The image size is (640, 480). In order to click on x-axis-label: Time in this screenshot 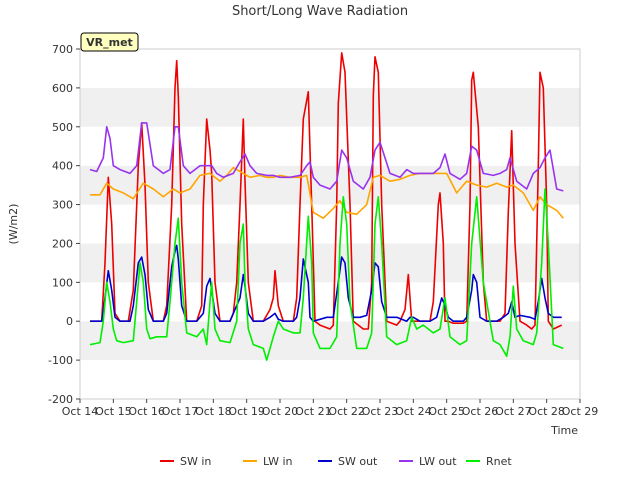, I will do `click(564, 430)`.